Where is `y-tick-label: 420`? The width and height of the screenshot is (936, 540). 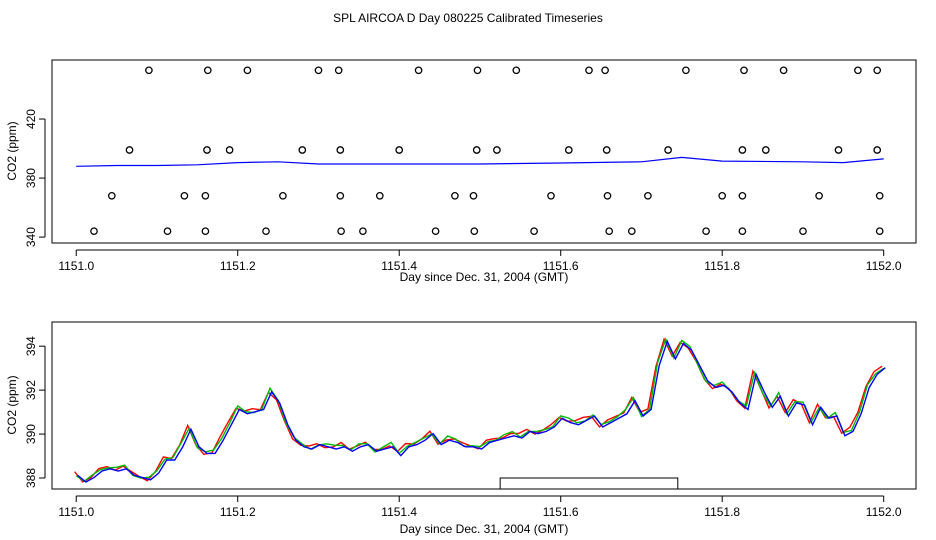 y-tick-label: 420 is located at coordinates (31, 119).